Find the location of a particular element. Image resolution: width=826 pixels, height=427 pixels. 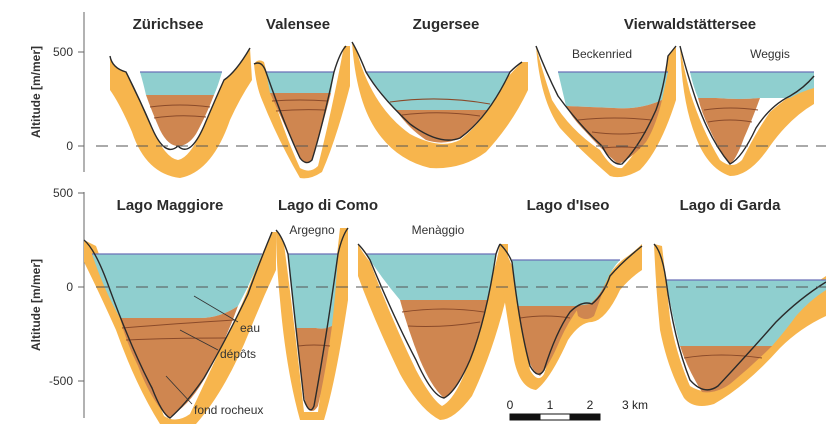

title-garda: Lago di Garda is located at coordinates (731, 205).